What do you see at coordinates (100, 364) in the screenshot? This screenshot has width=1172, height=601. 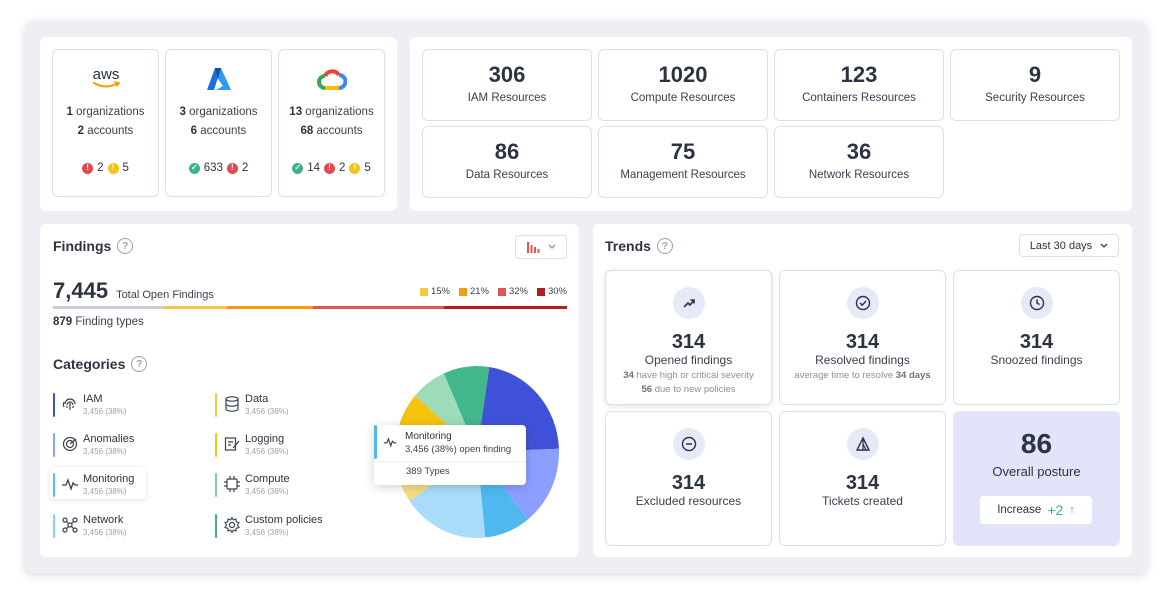 I see `categories-title: Categories ?` at bounding box center [100, 364].